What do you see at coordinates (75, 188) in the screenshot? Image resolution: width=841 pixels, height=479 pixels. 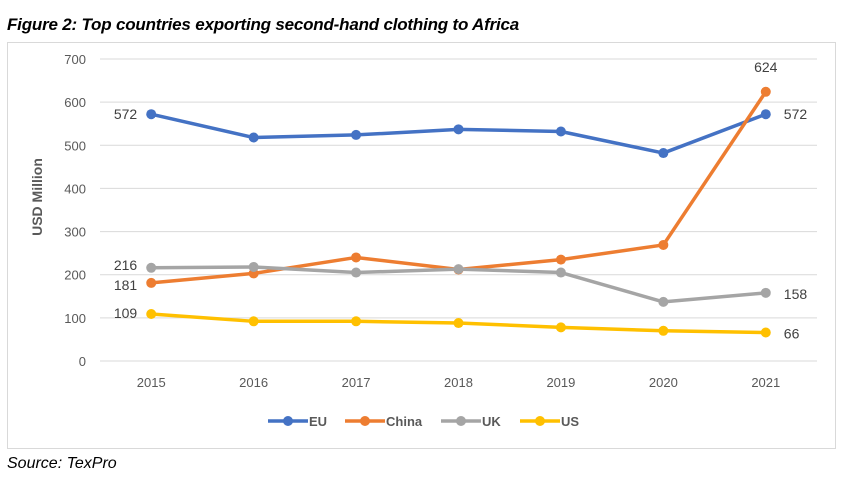 I see `y-tick-label: 400` at bounding box center [75, 188].